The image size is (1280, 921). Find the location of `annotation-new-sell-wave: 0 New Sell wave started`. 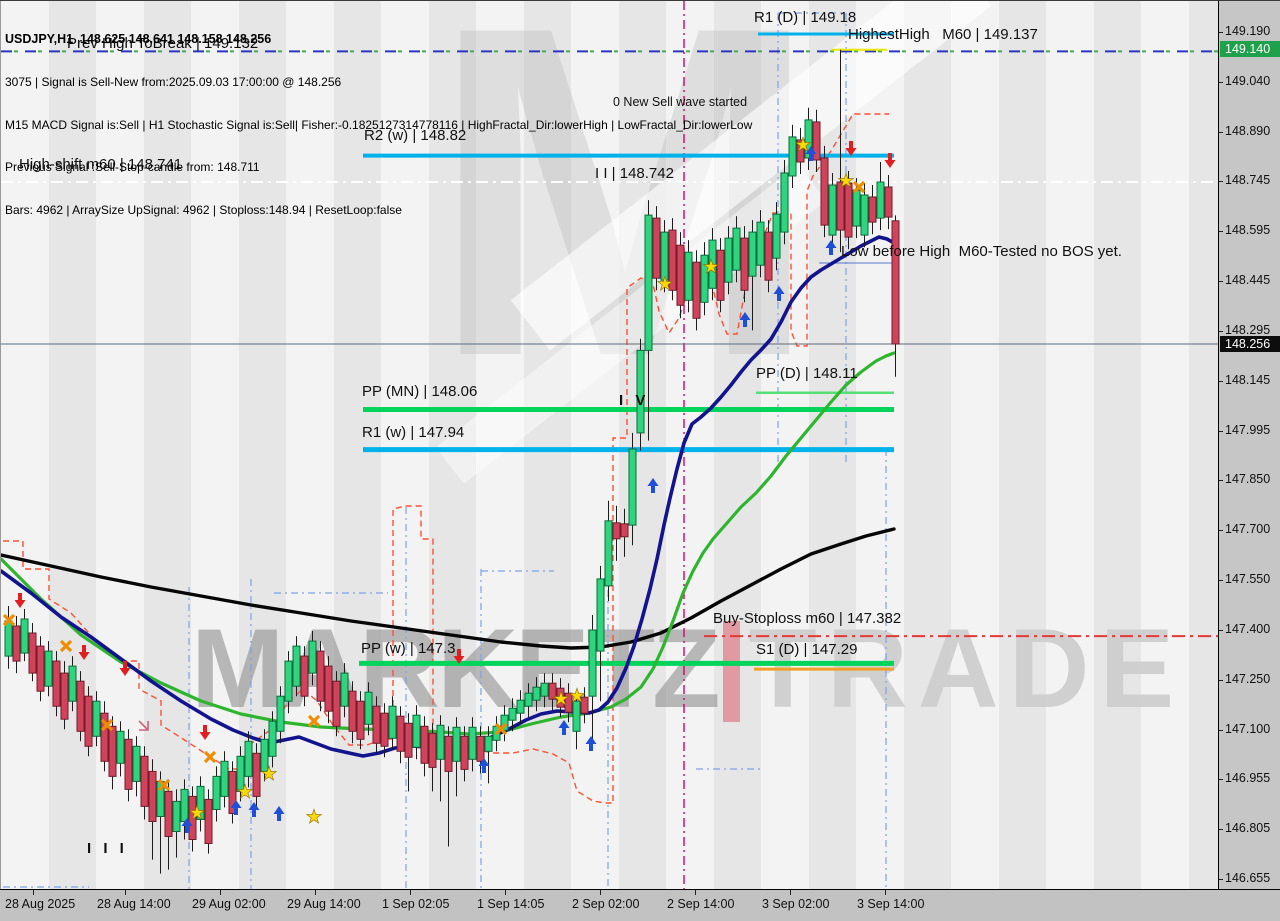

annotation-new-sell-wave: 0 New Sell wave started is located at coordinates (680, 102).